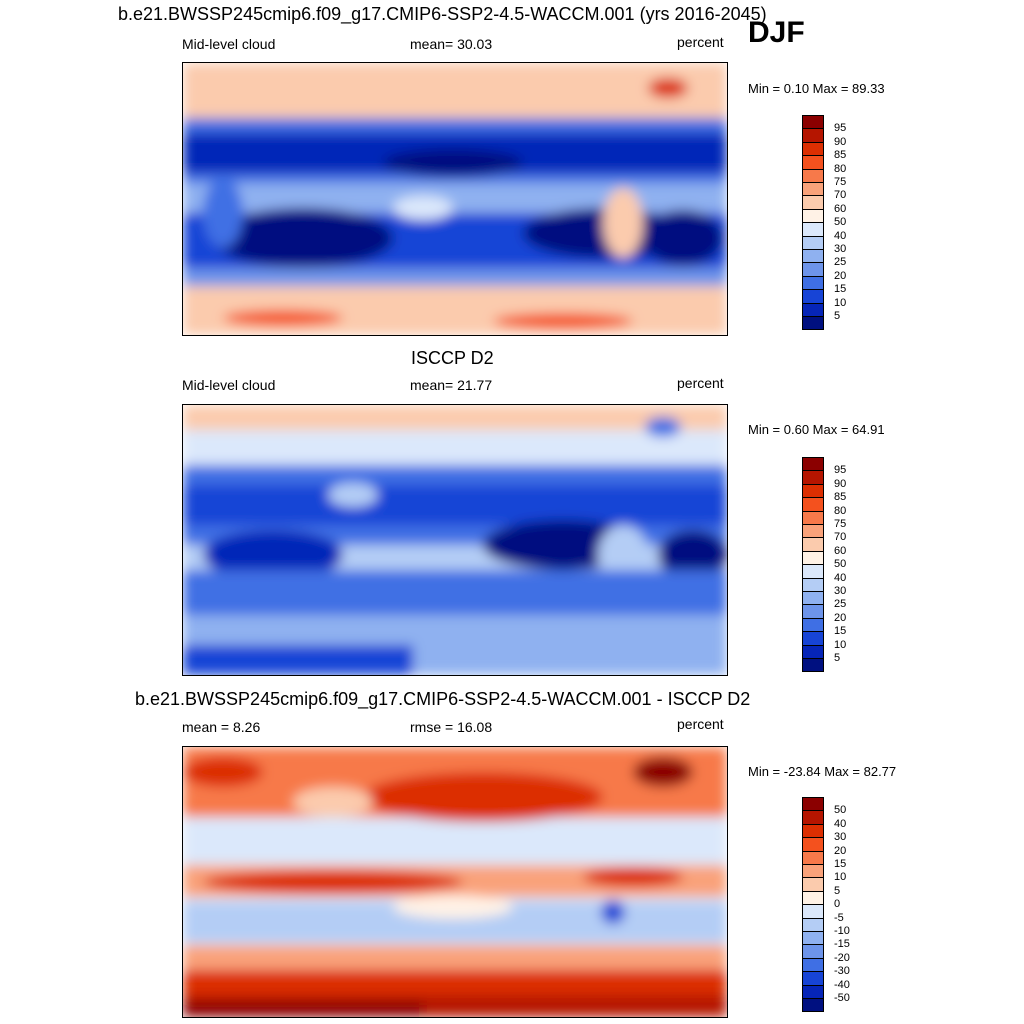 The height and width of the screenshot is (1024, 1024). Describe the element at coordinates (451, 727) in the screenshot. I see `panel3-center-label: rmse = 16.08` at that location.